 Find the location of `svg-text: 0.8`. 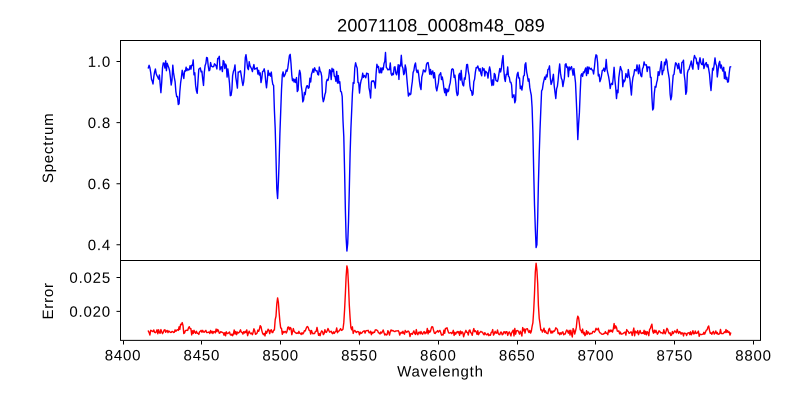

svg-text: 0.8 is located at coordinates (99, 123).